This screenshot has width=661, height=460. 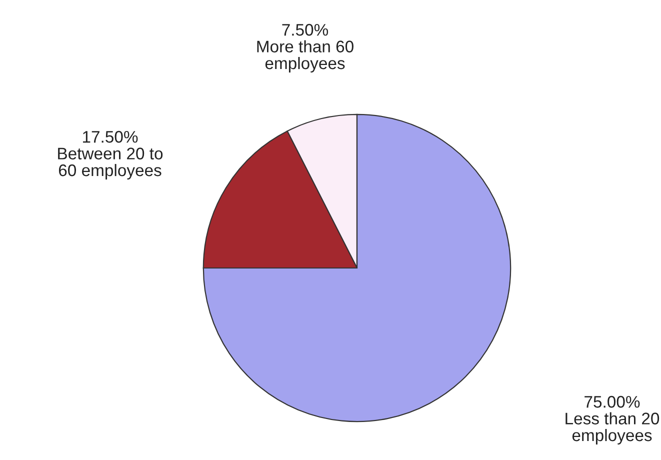 I want to click on data-label: 75.00%, so click(x=612, y=402).